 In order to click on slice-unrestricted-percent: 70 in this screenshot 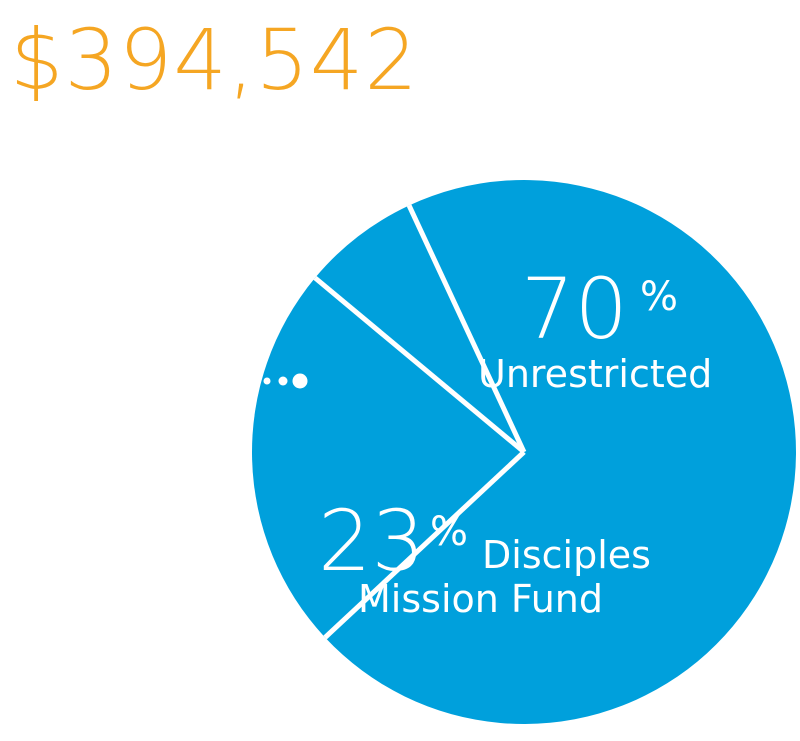, I will do `click(574, 309)`.